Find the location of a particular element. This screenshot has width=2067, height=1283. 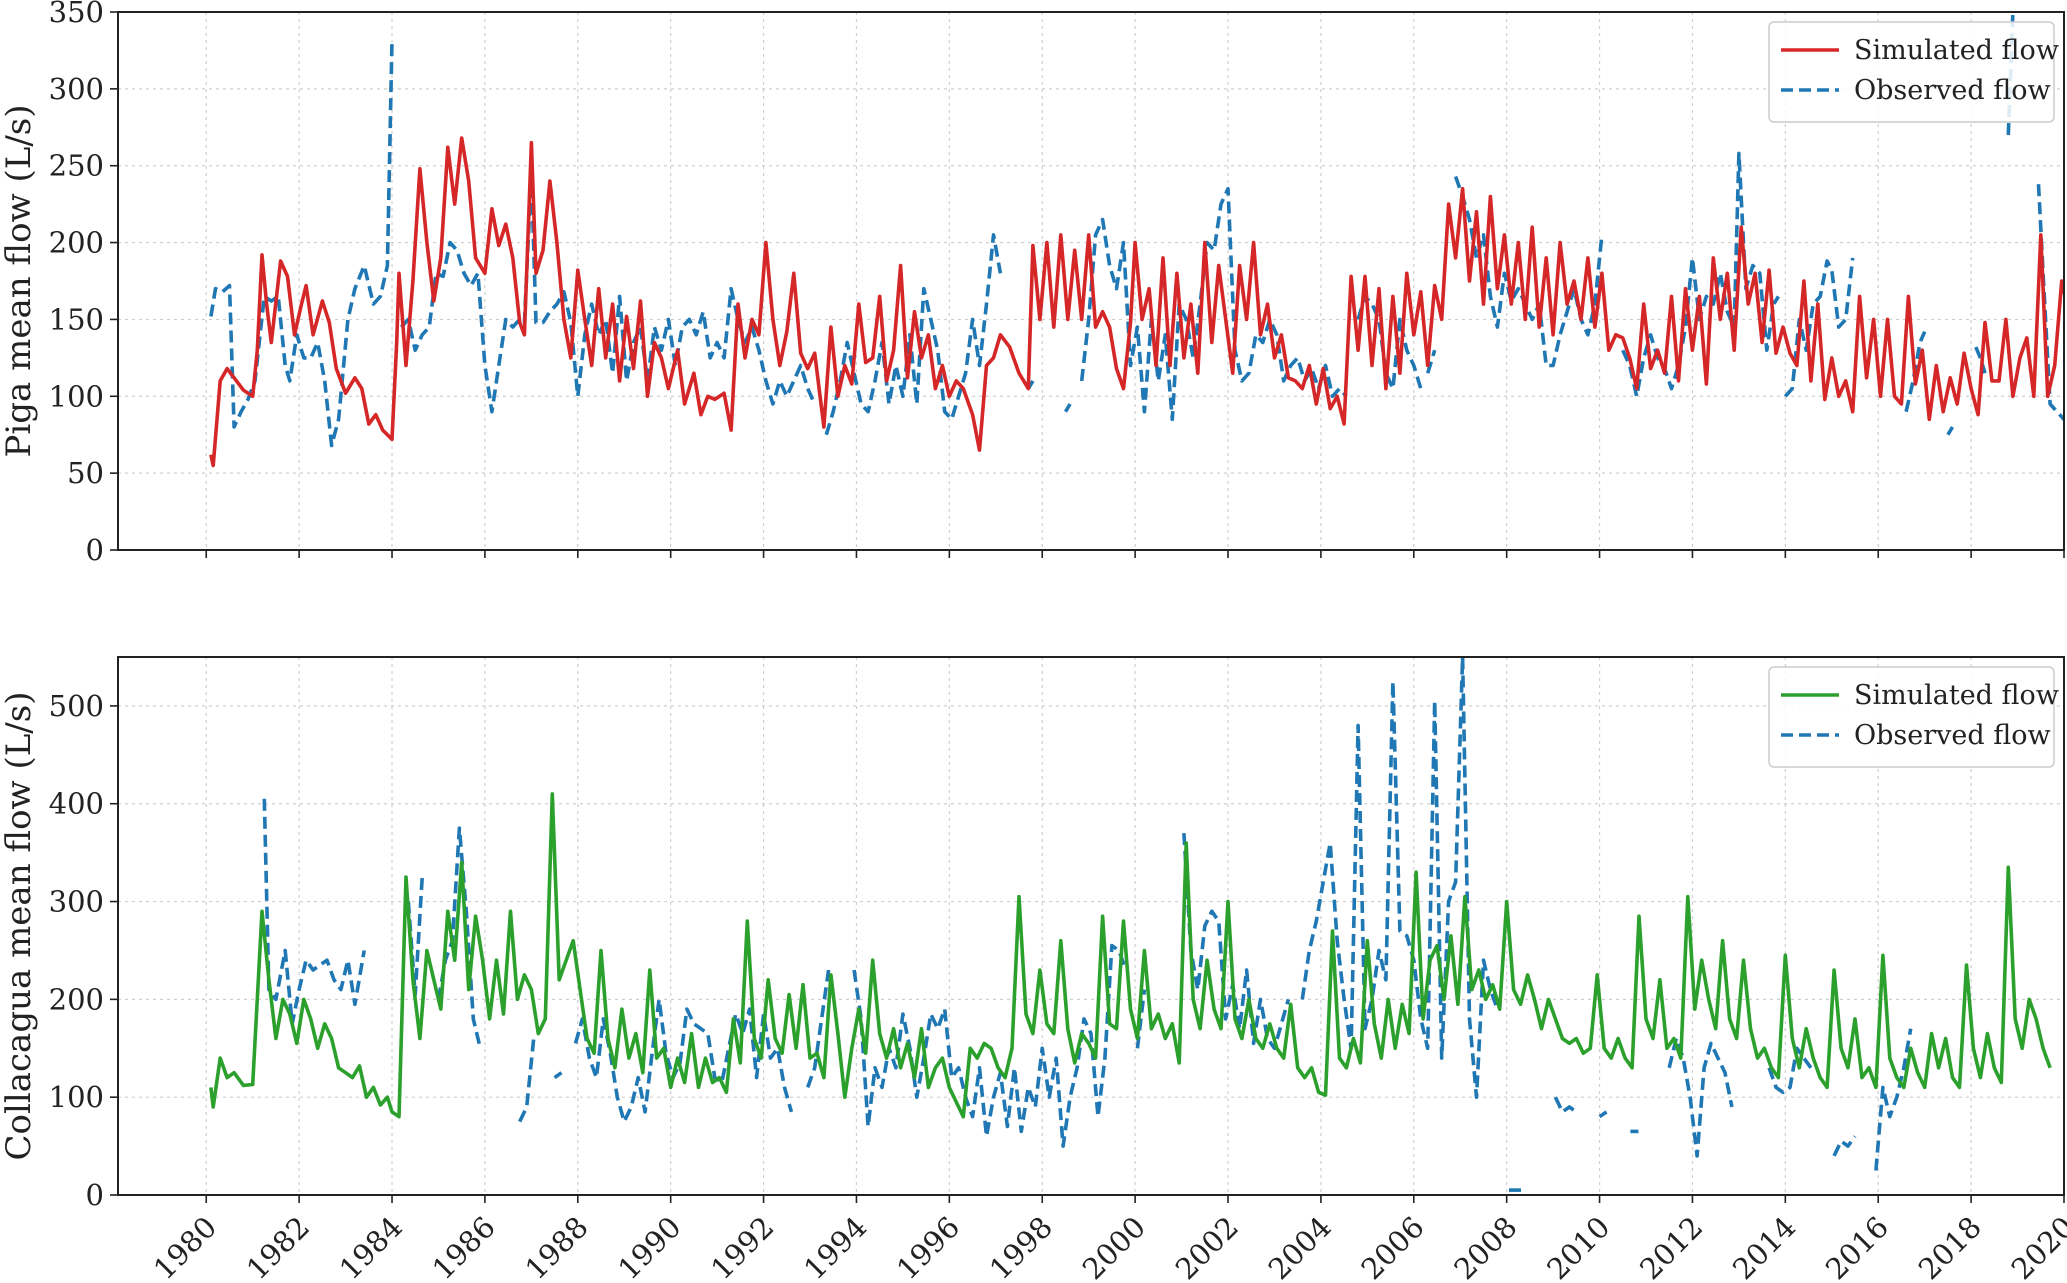

collacagua-legend-label: Simulated flow is located at coordinates (1956, 695).